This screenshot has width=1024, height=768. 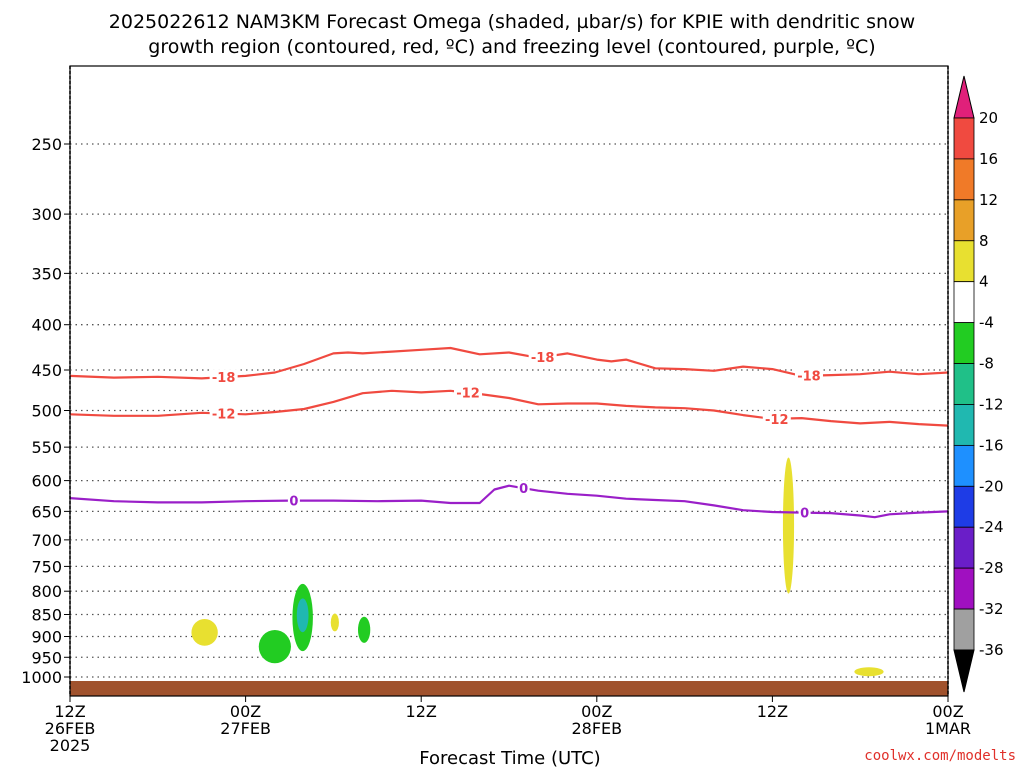 What do you see at coordinates (964, 384) in the screenshot?
I see `colorbar-segment--8-to--12` at bounding box center [964, 384].